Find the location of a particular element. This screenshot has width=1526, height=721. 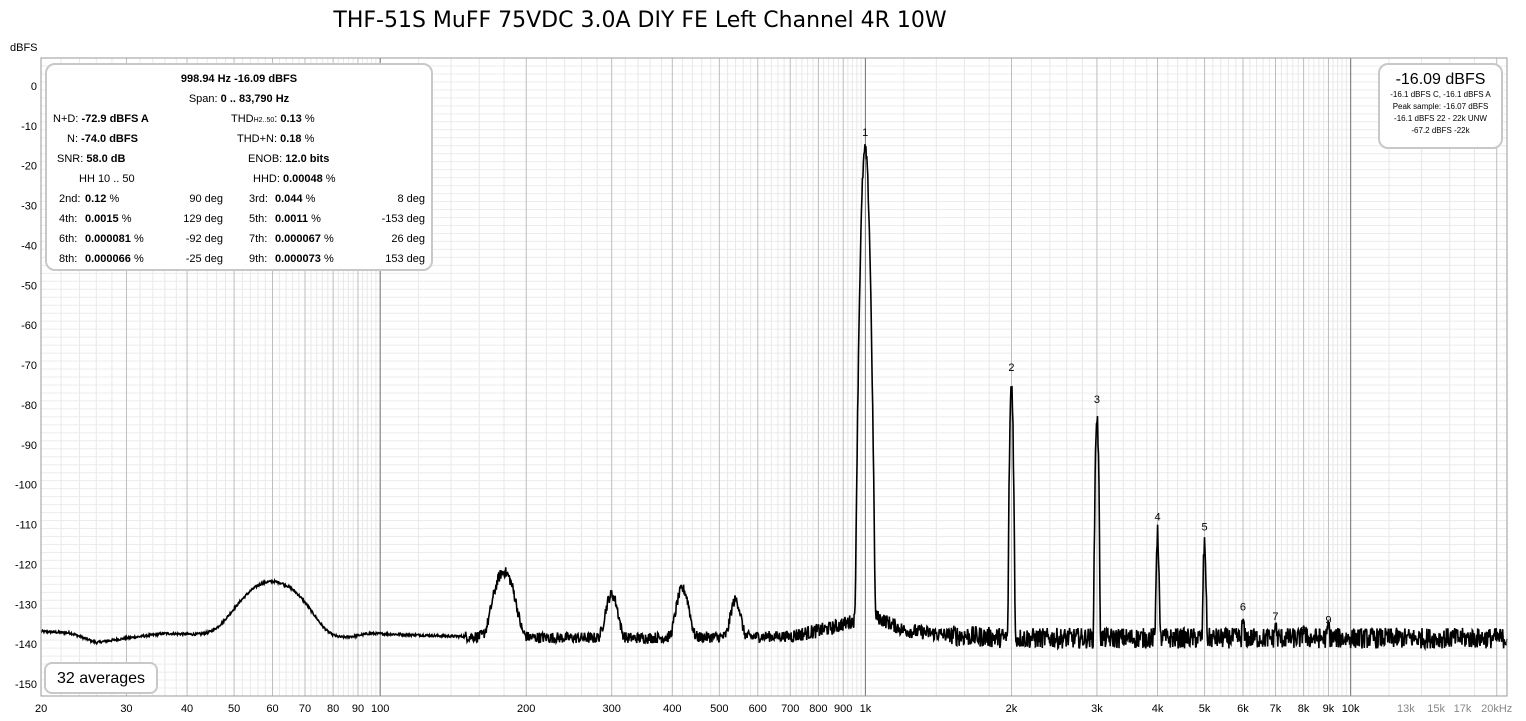

averages-badge: 32 averages is located at coordinates (101, 678).